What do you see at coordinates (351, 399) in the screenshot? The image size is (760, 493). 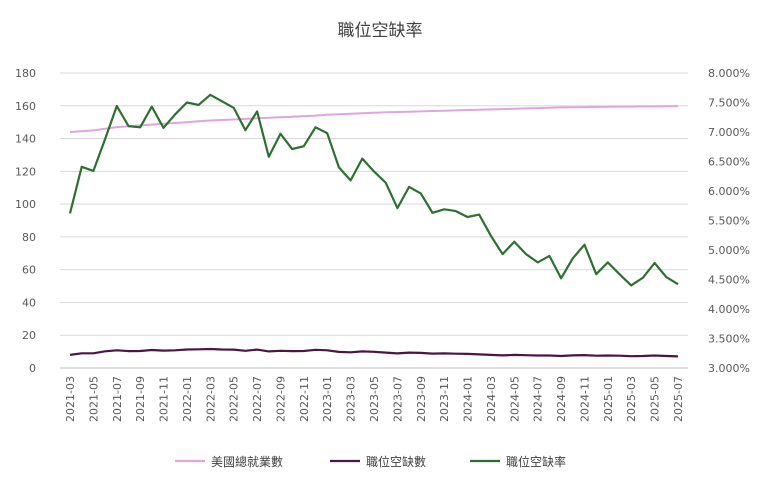 I see `x-axis-tick-label: 2023-03` at bounding box center [351, 399].